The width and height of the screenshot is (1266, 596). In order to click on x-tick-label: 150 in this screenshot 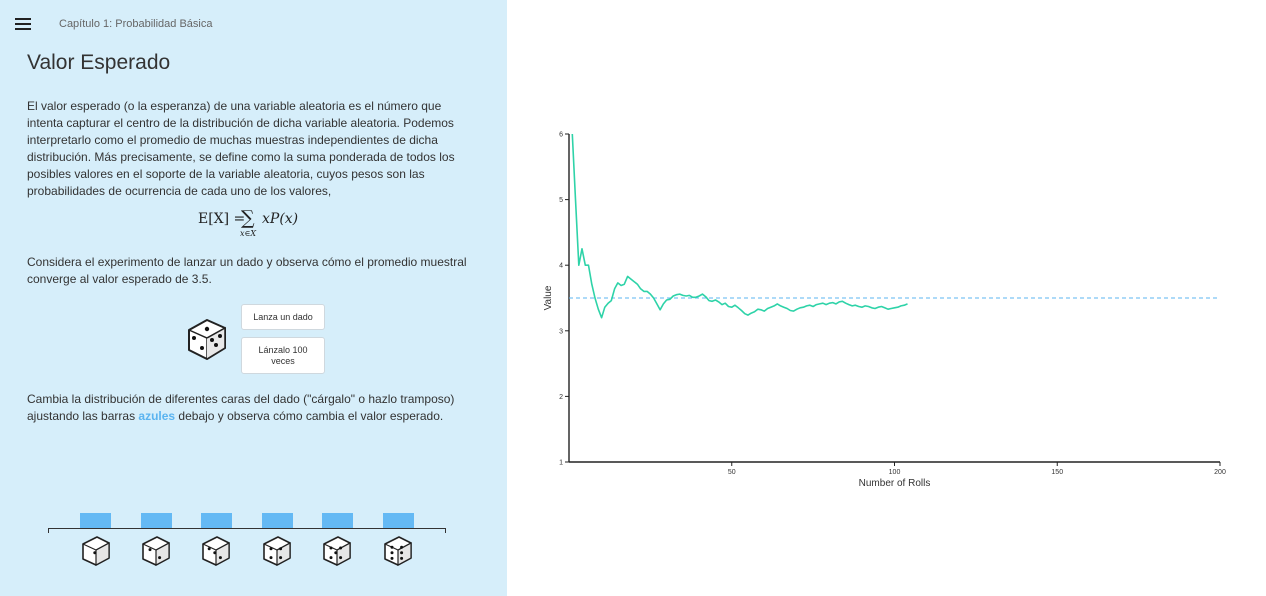, I will do `click(1057, 472)`.